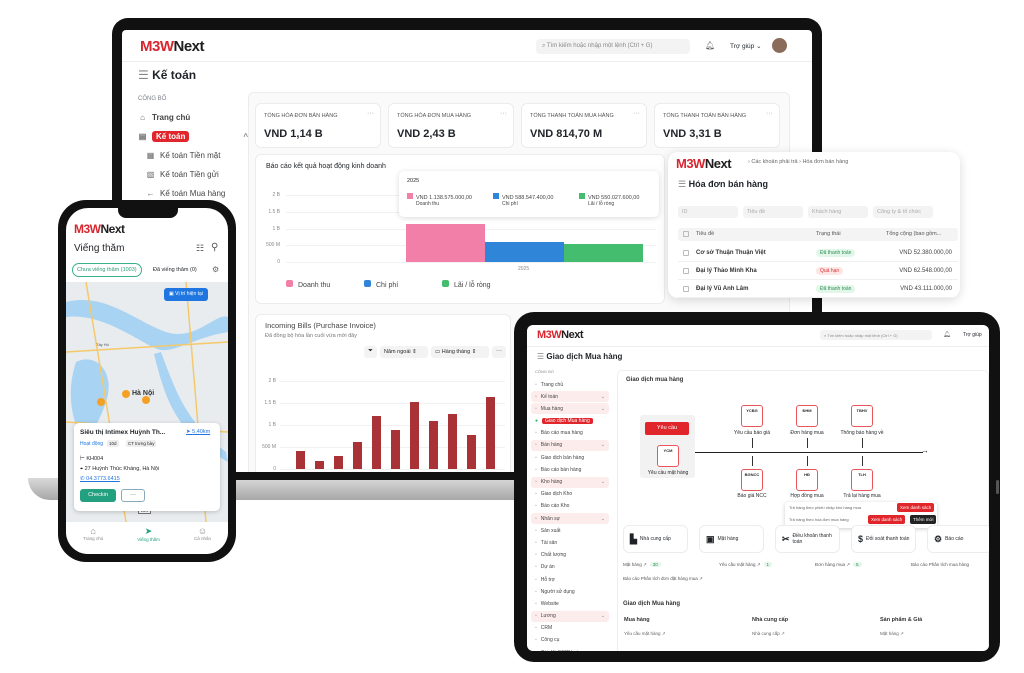 The width and height of the screenshot is (1024, 673). What do you see at coordinates (768, 633) in the screenshot?
I see `link: Nhà cung cấp ↗` at bounding box center [768, 633].